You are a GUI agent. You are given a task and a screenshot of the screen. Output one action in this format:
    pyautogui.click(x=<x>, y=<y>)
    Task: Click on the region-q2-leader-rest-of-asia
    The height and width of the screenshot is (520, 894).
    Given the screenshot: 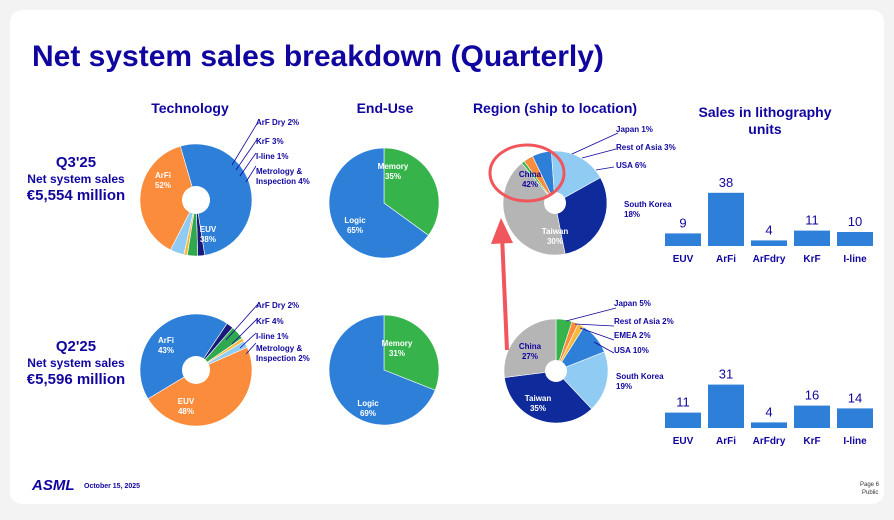 What is the action you would take?
    pyautogui.click(x=594, y=325)
    